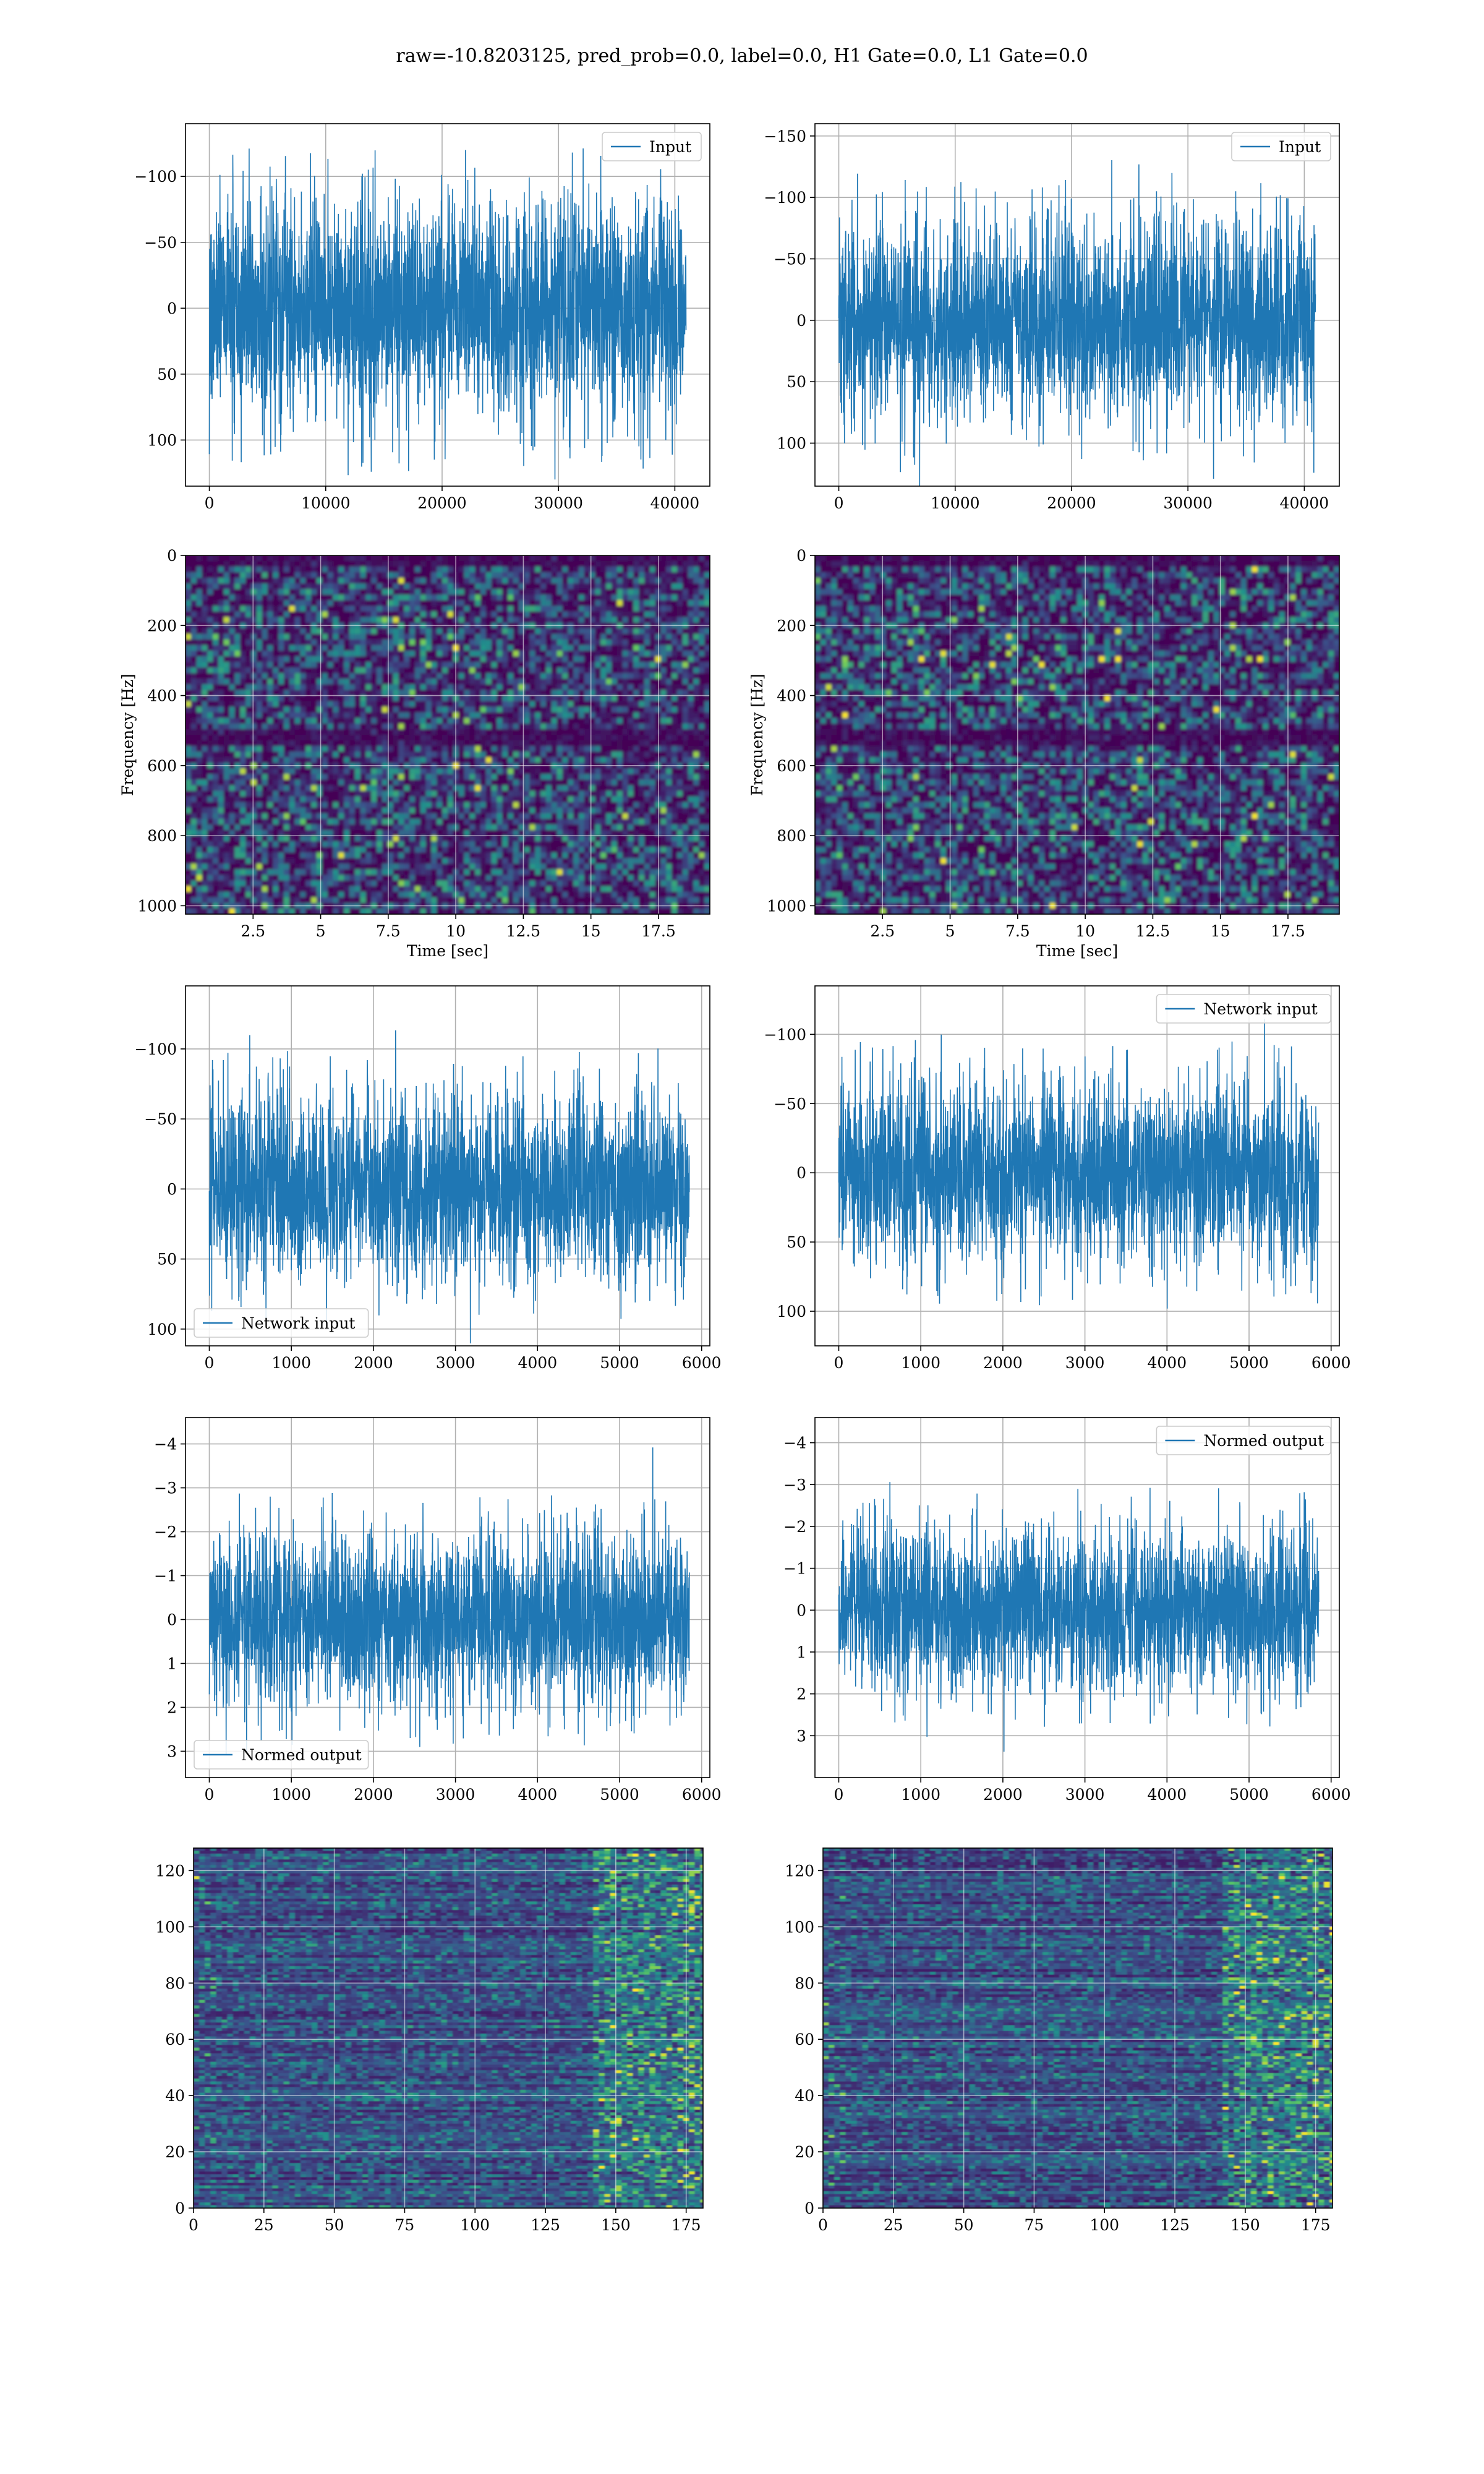 This screenshot has height=2474, width=1484. Describe the element at coordinates (373, 1363) in the screenshot. I see `x-tick-label-network-h1: 2000` at that location.